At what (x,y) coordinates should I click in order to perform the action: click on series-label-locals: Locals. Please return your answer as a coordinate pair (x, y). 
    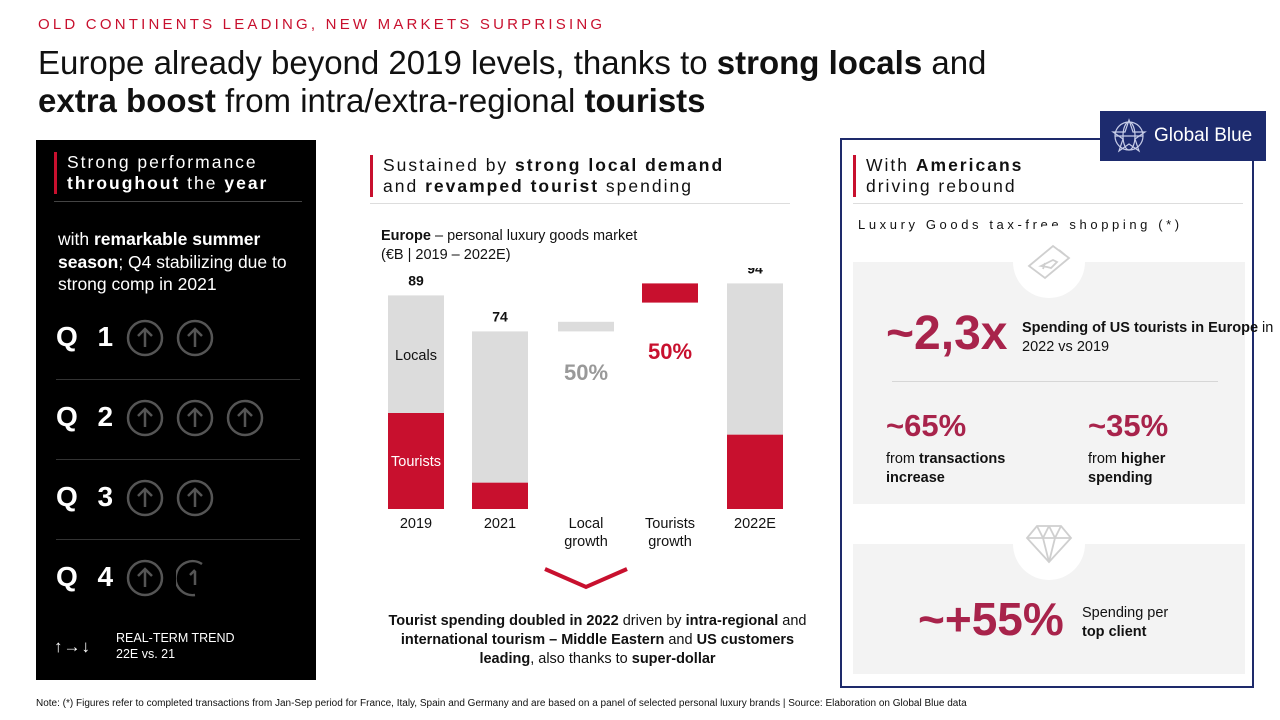
    Looking at the image, I should click on (416, 356).